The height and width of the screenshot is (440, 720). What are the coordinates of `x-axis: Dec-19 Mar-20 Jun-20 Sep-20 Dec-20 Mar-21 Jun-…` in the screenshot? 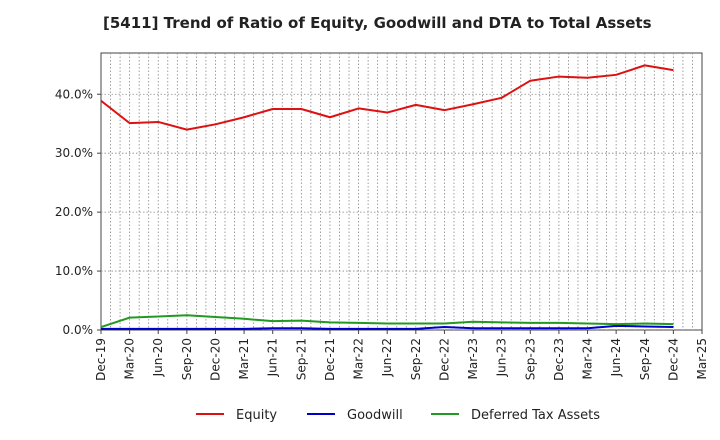 It's located at (401, 355).